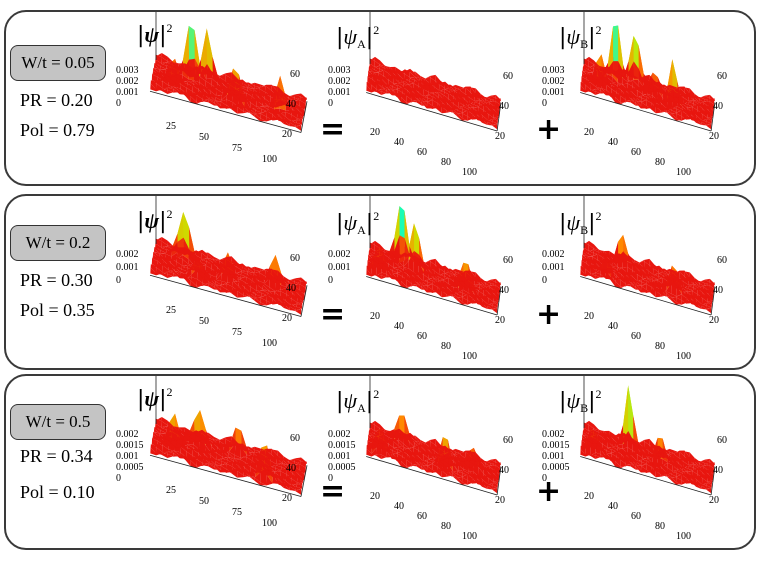 The image size is (763, 569). What do you see at coordinates (57, 130) in the screenshot?
I see `polarization: Pol = 0.79` at bounding box center [57, 130].